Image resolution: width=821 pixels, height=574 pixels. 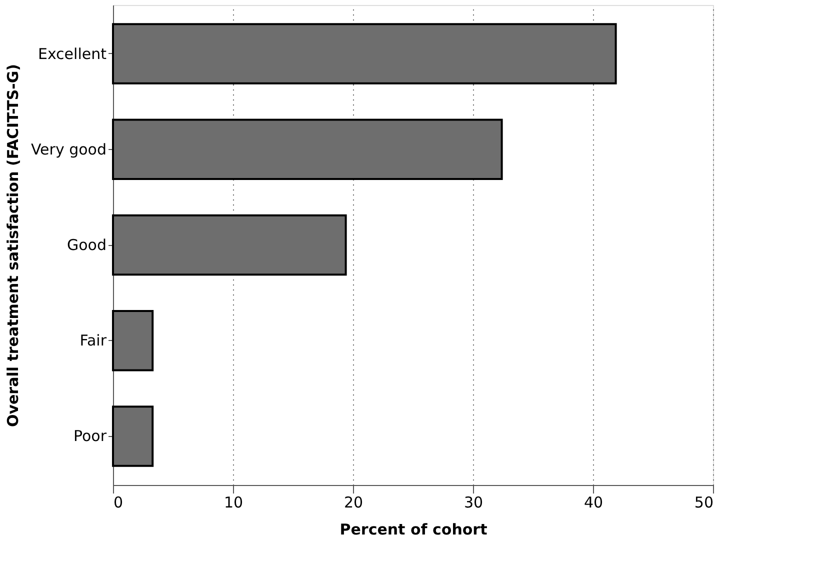 I want to click on y-tick-label: Good, so click(x=86, y=245).